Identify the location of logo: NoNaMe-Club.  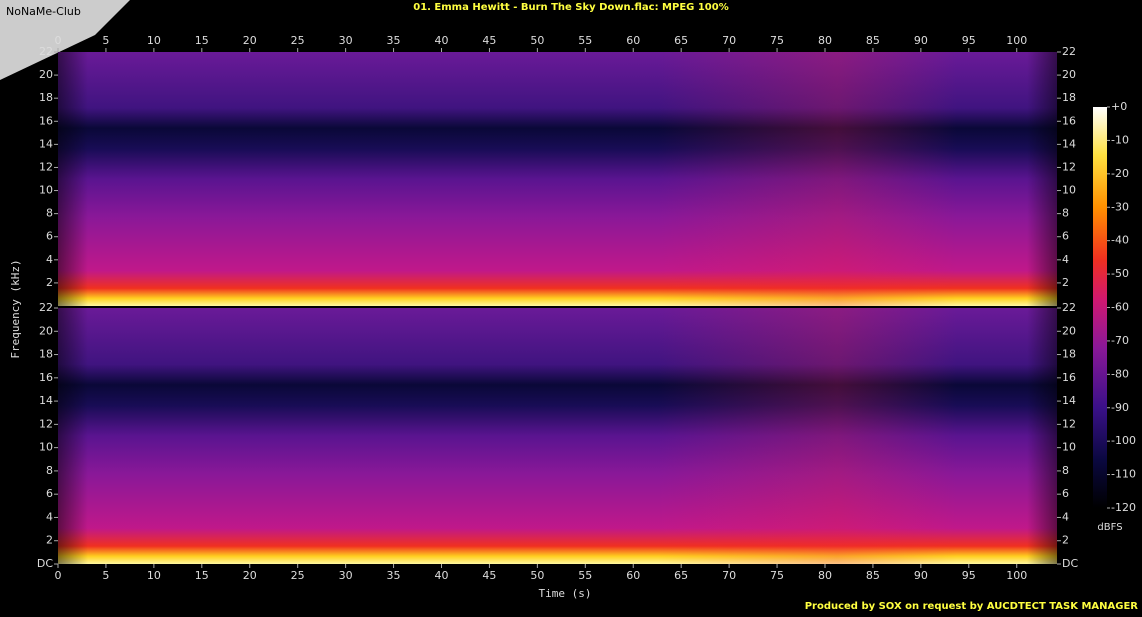
(43, 11).